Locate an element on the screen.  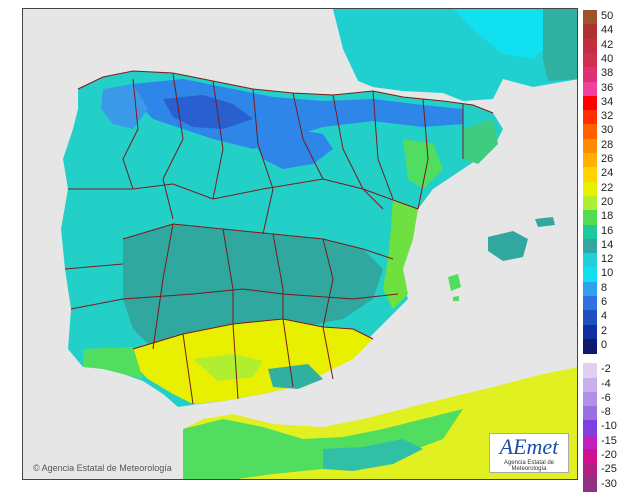
legend-label: -8 is located at coordinates (606, 412).